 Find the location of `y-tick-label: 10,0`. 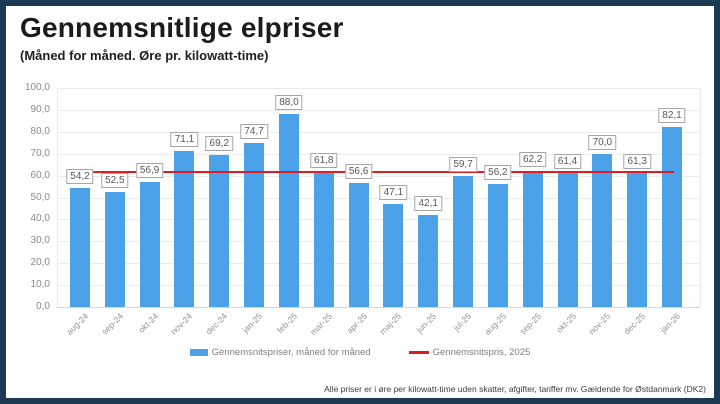

y-tick-label: 10,0 is located at coordinates (40, 285).